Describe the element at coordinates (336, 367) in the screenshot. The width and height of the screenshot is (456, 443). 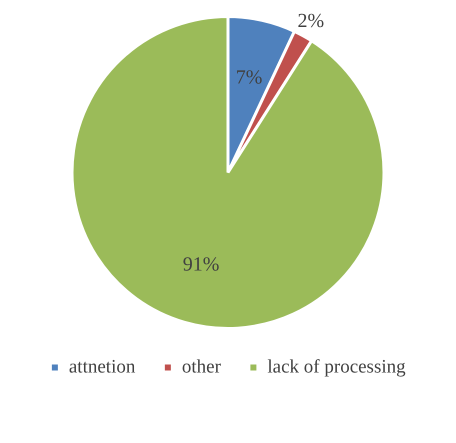
I see `legend-label: lack of processing` at that location.